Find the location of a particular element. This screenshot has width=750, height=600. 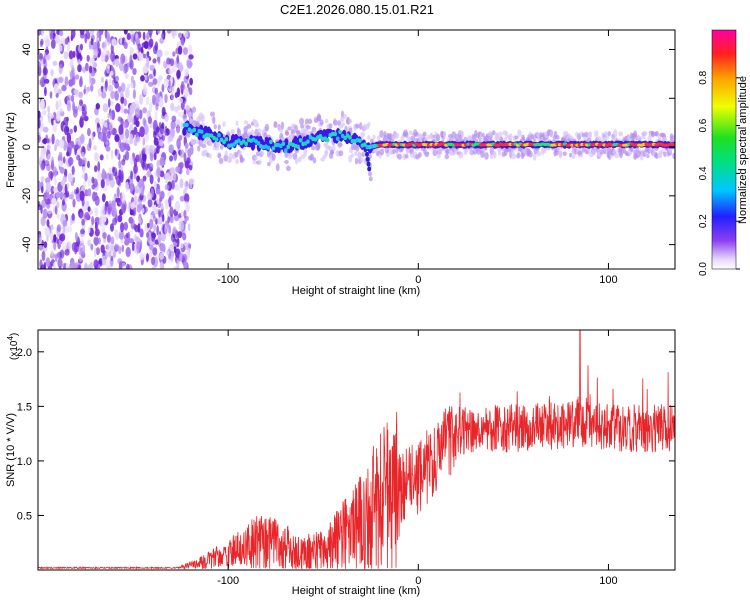

snr-scale-exponent: 4 is located at coordinates (10, 338).